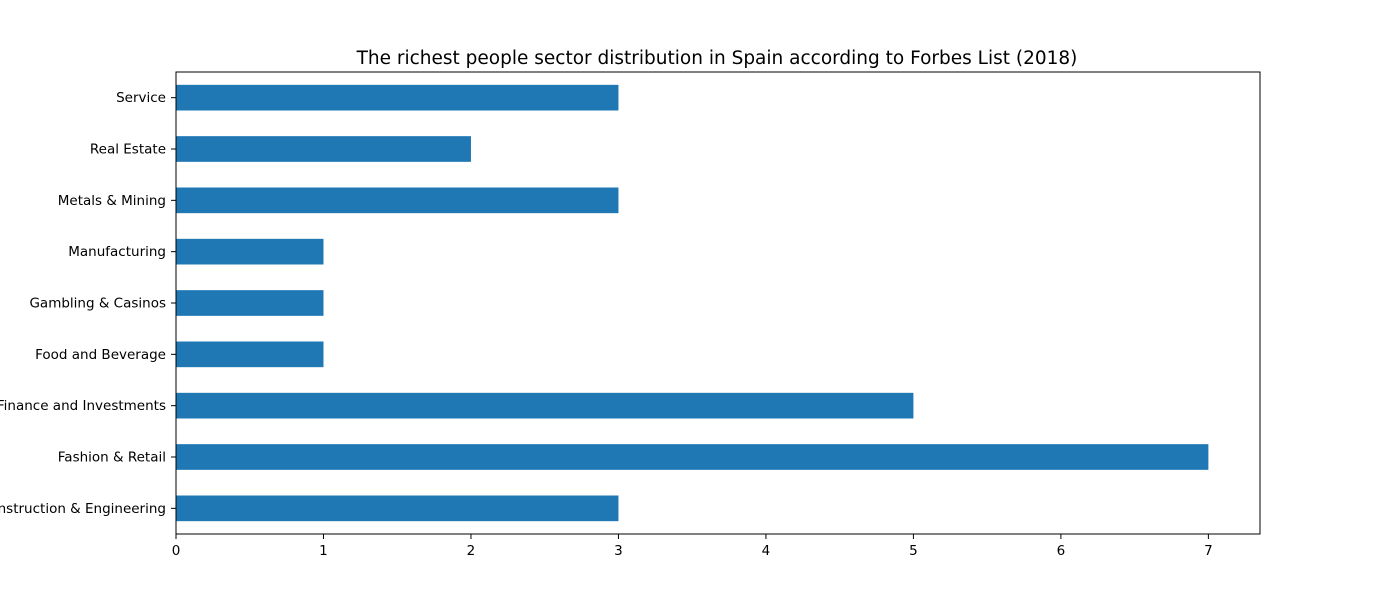 The height and width of the screenshot is (600, 1400). Describe the element at coordinates (112, 201) in the screenshot. I see `y-tick-label: Metals & Mining` at that location.